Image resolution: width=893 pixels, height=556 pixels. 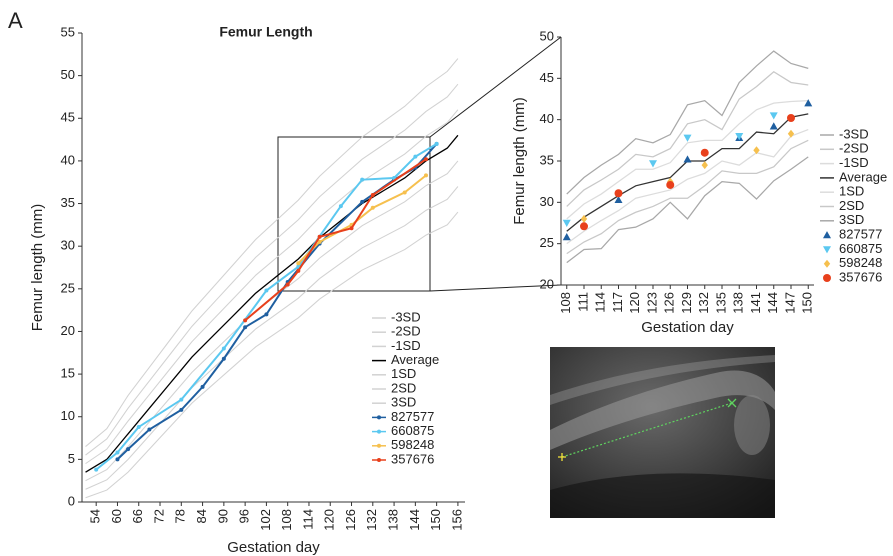 I want to click on ultrasound-image, so click(x=662, y=432).